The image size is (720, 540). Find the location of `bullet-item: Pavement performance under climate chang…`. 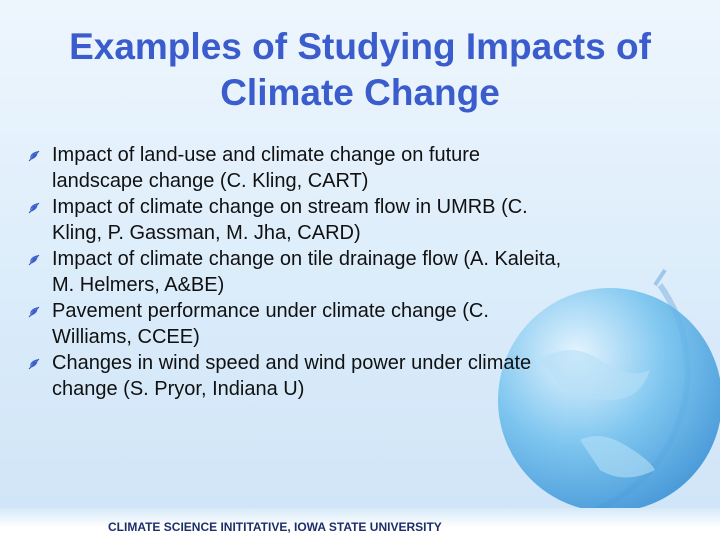

bullet-item: Pavement performance under climate chang… is located at coordinates (298, 324).